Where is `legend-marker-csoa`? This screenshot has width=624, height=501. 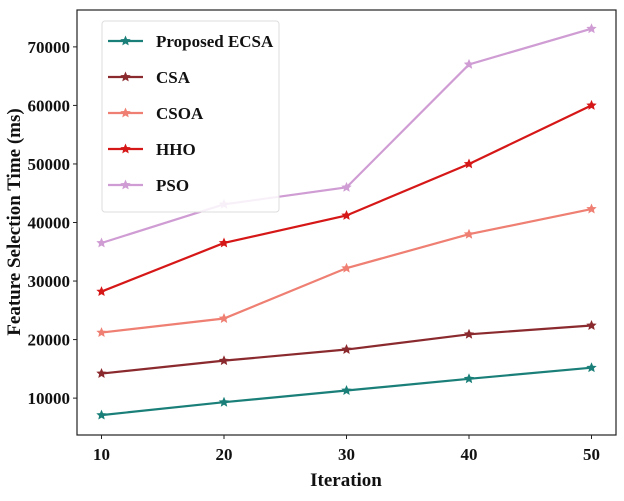
legend-marker-csoa is located at coordinates (125, 112).